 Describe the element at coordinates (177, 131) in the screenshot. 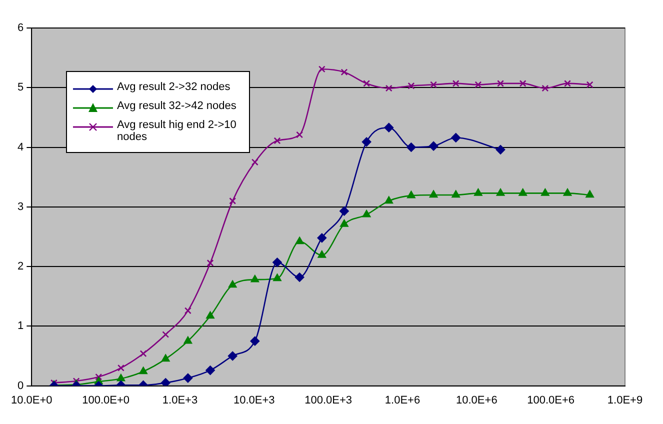

I see `legend-label: Avg result hig end 2->10 nodes` at that location.